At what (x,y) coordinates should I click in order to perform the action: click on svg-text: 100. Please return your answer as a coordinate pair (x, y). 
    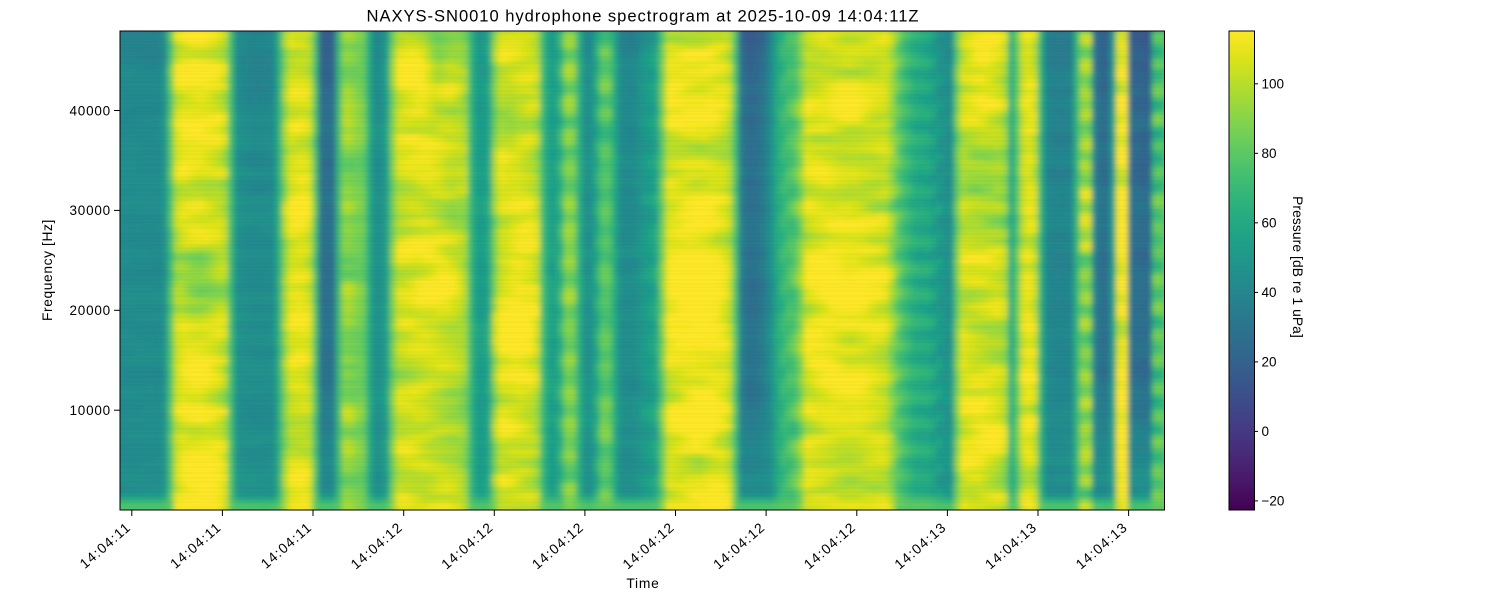
    Looking at the image, I should click on (1273, 84).